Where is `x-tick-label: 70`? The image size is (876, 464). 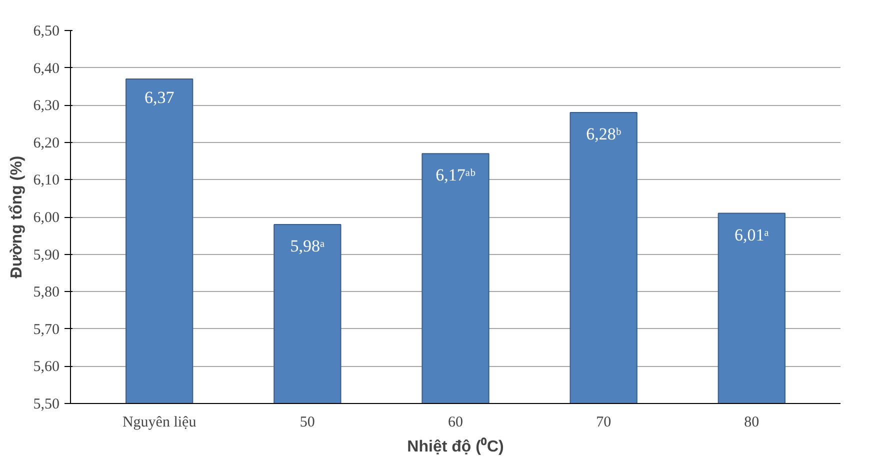
x-tick-label: 70 is located at coordinates (604, 422).